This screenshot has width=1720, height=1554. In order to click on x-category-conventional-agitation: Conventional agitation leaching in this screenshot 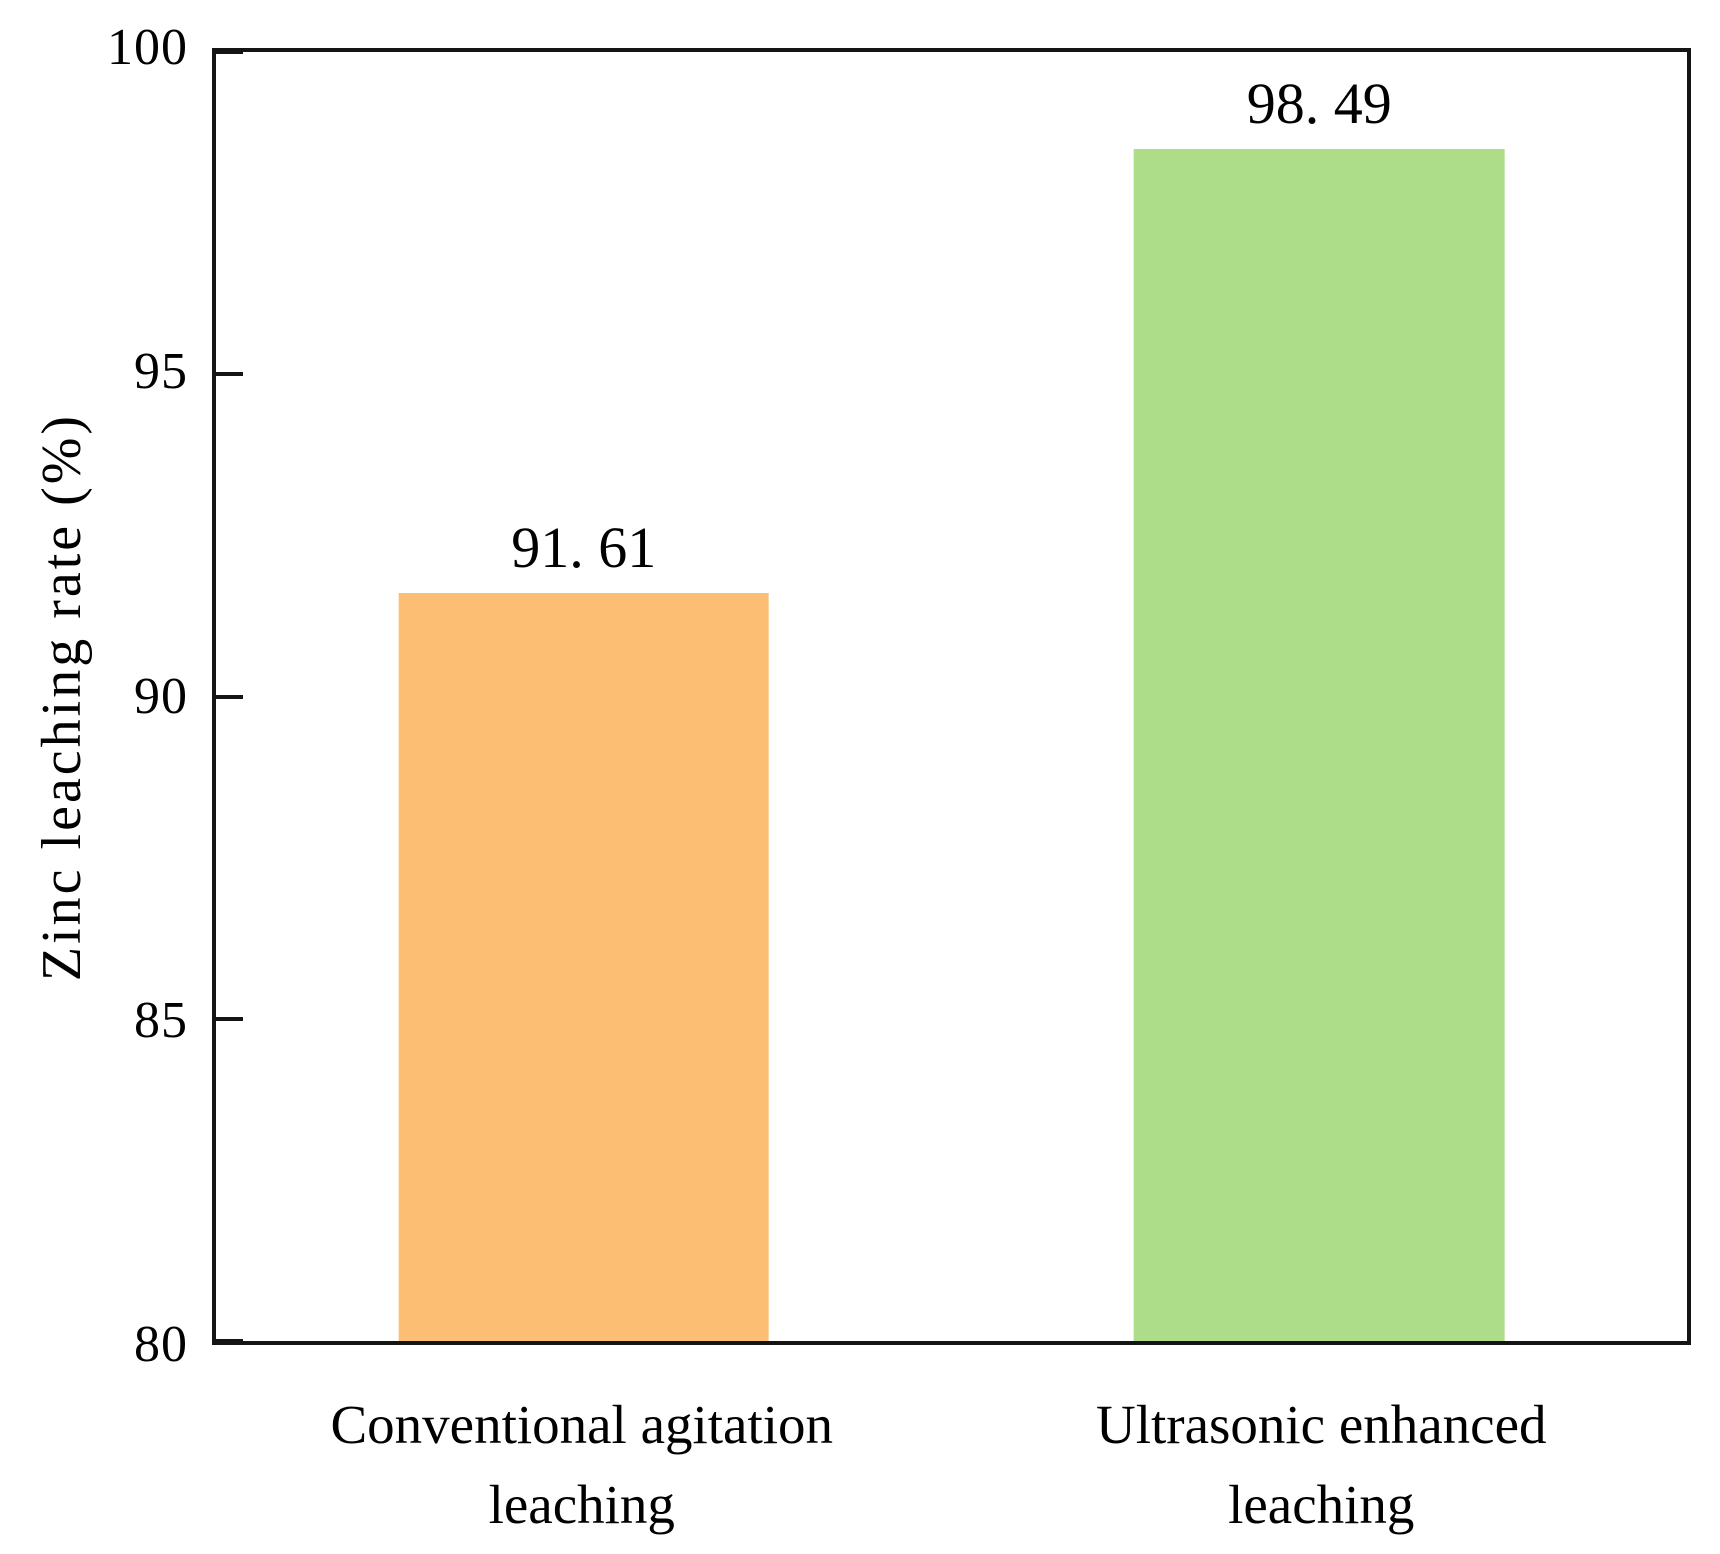, I will do `click(581, 1465)`.